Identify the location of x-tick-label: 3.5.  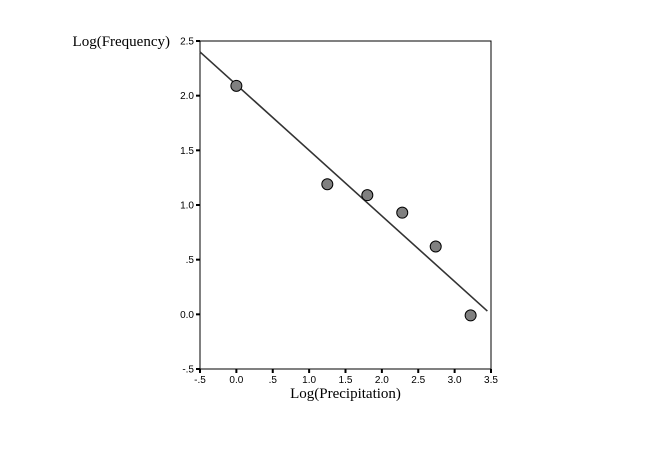
(491, 380).